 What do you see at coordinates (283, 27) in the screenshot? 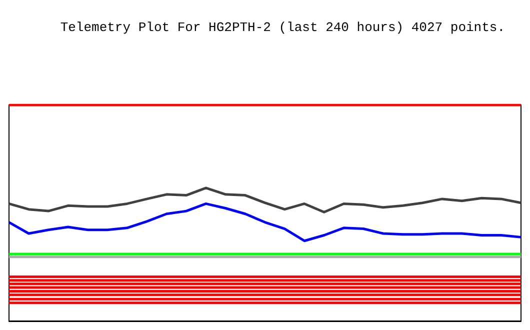
I see `chart-title: Telemetry Plot For HG2PTH-2 (last 240 hours) 4027 points.` at bounding box center [283, 27].